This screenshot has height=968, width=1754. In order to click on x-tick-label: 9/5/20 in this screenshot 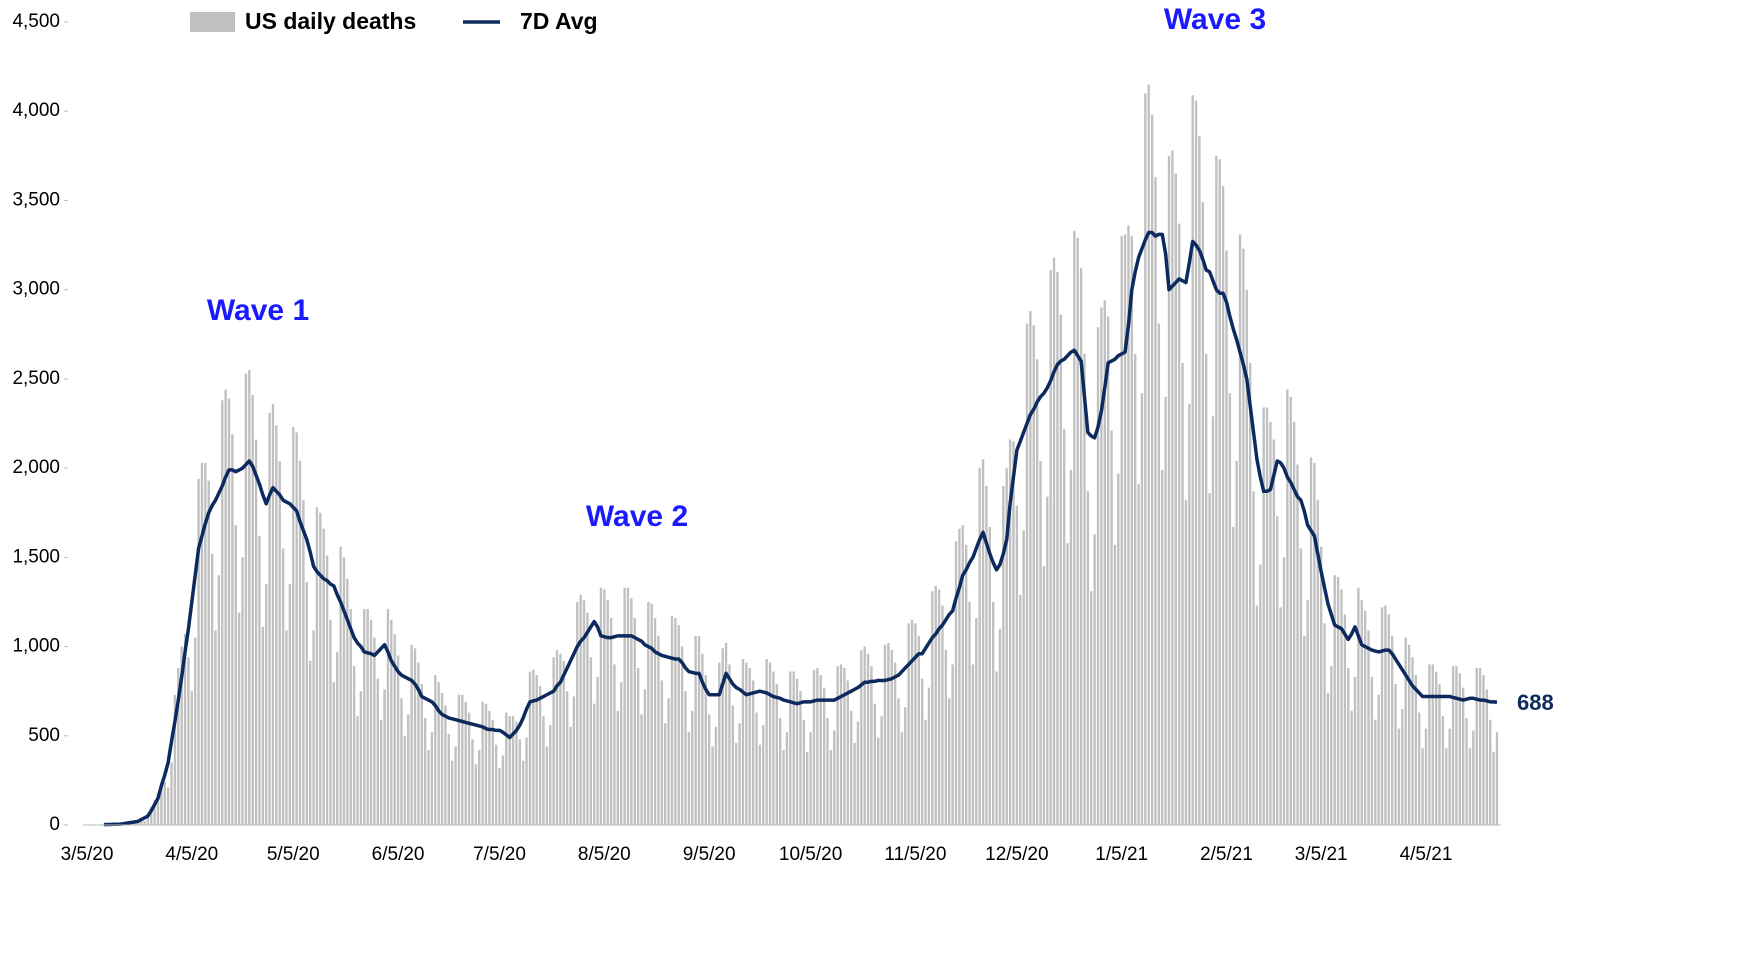, I will do `click(709, 854)`.